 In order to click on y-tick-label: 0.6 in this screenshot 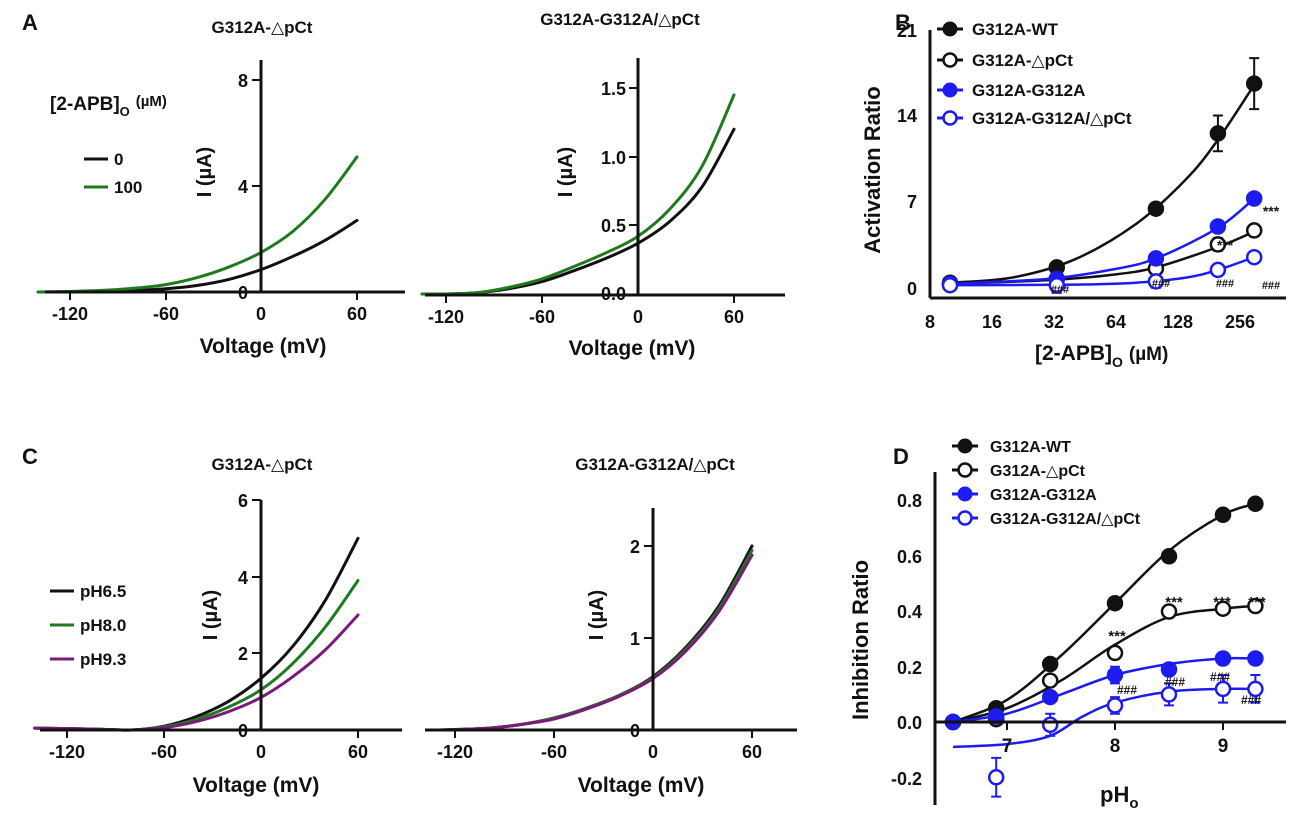, I will do `click(909, 557)`.